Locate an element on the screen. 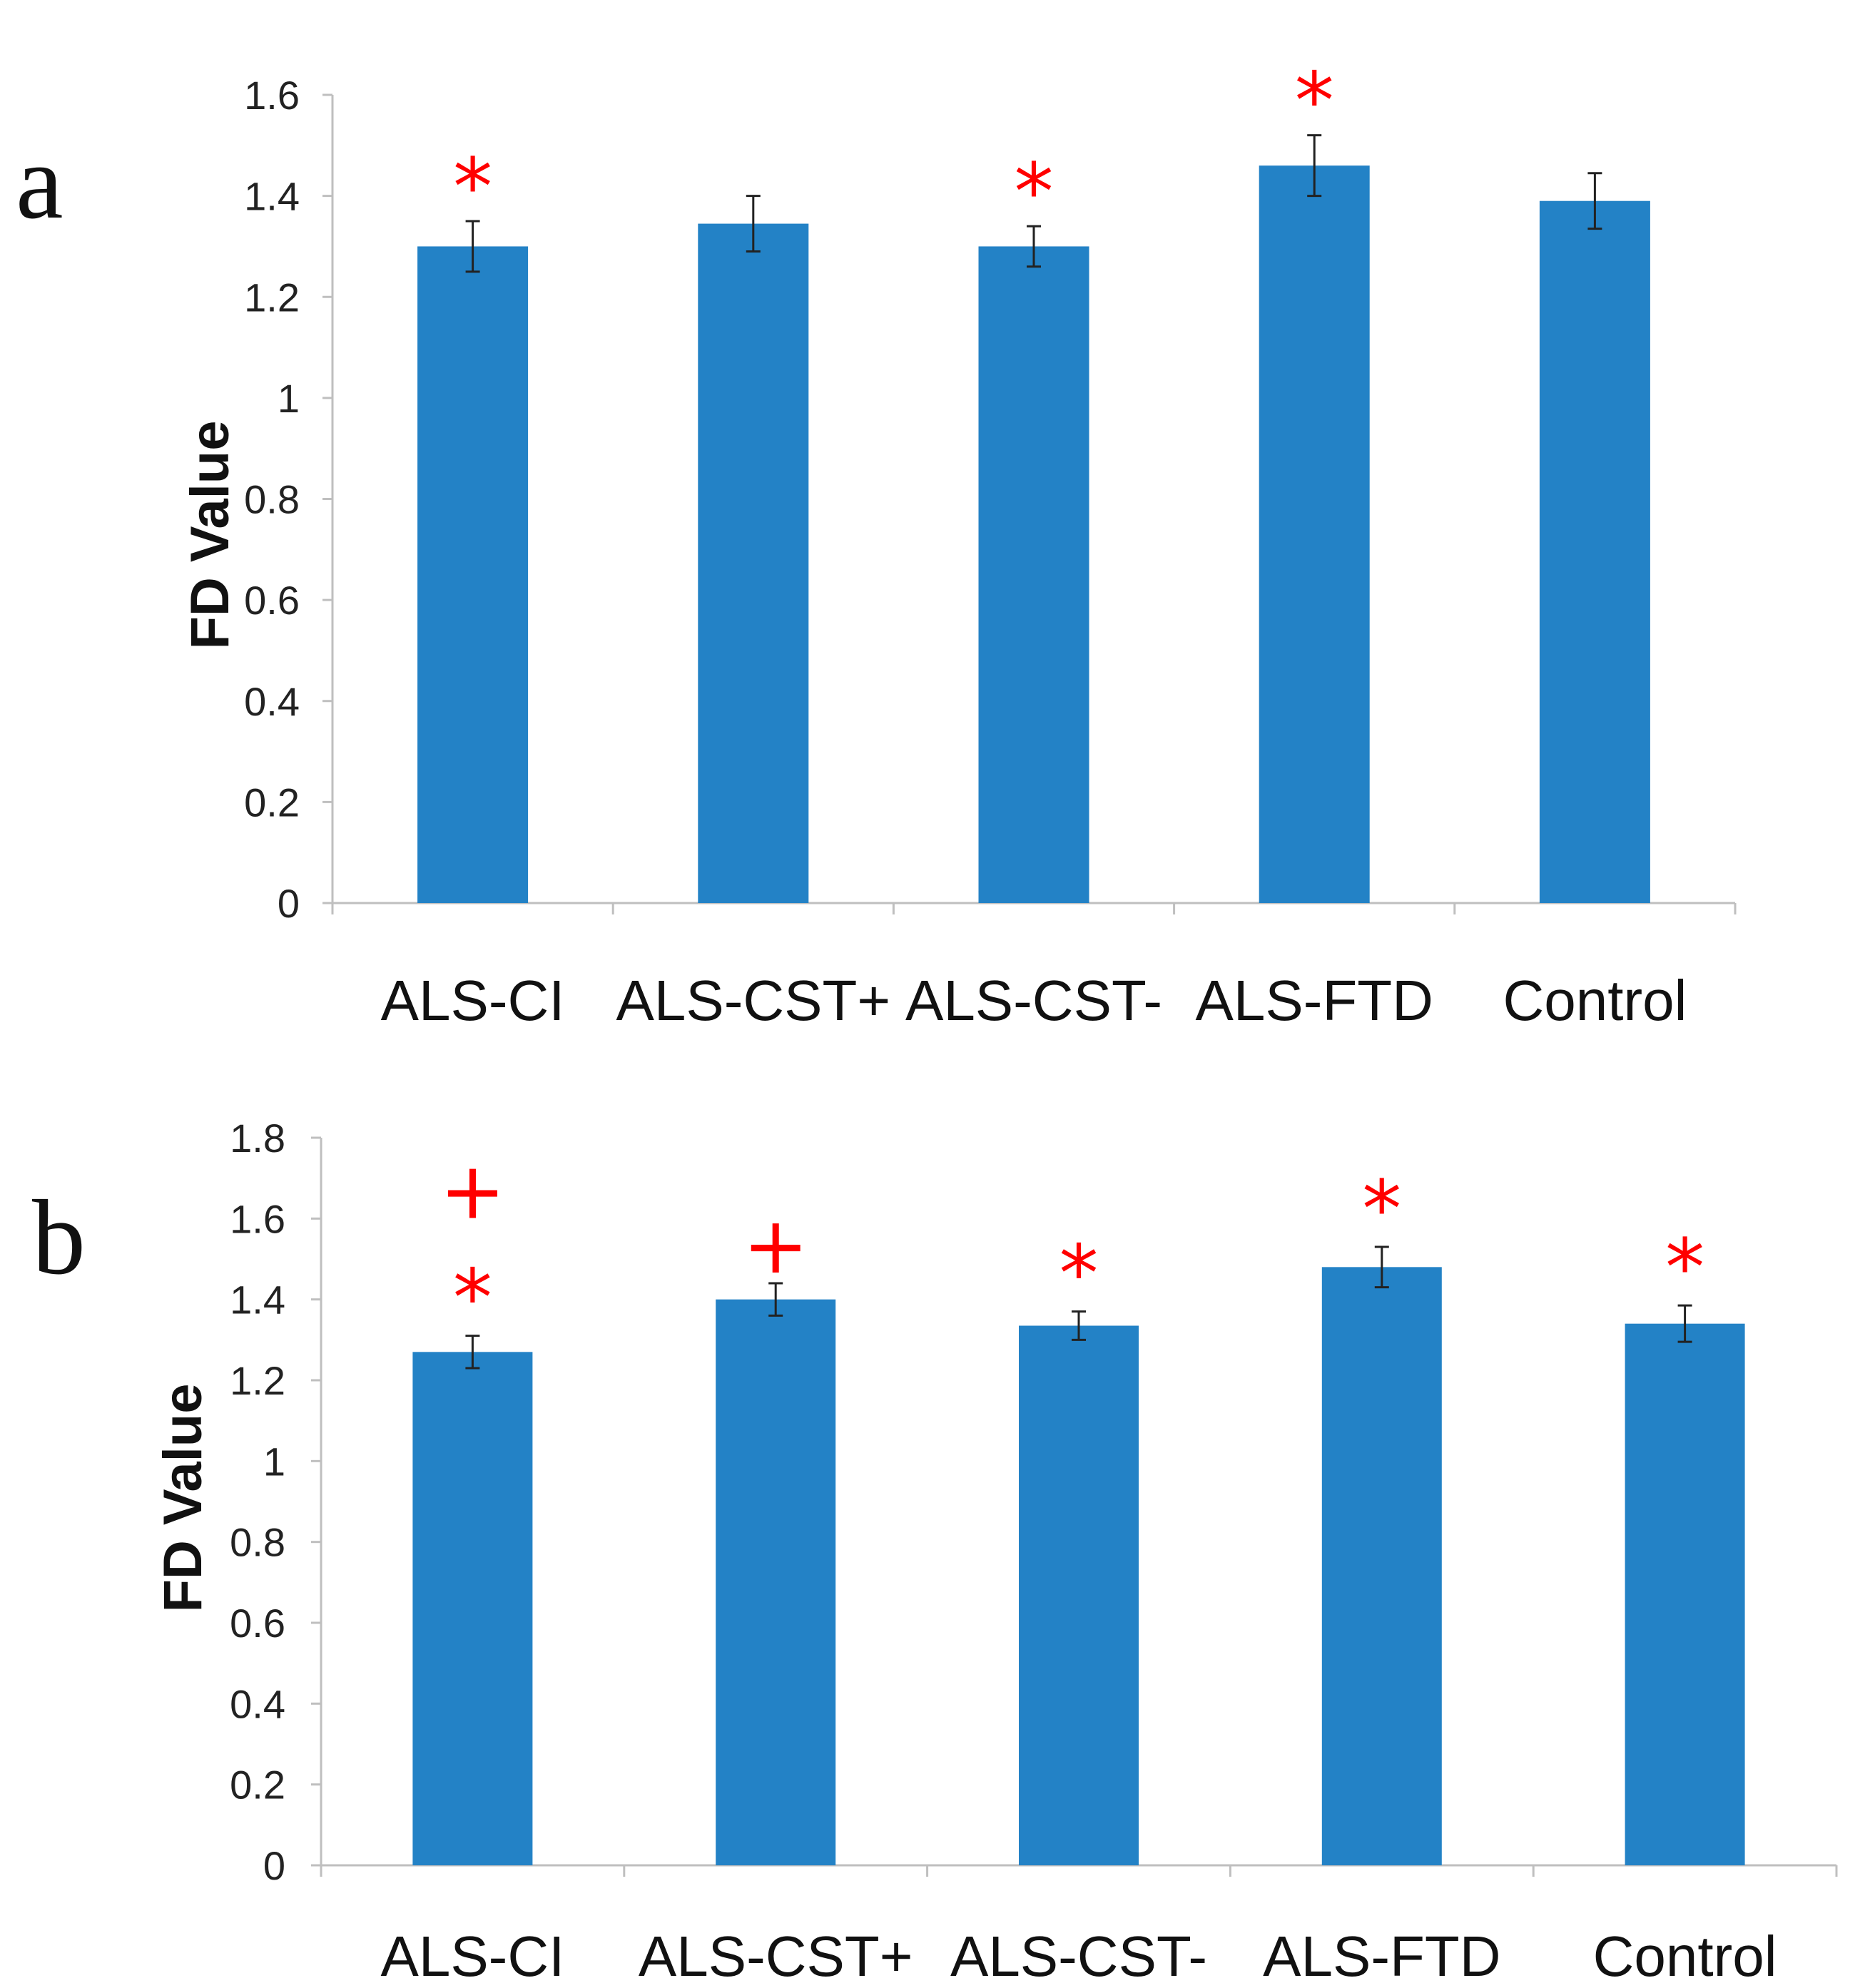 The width and height of the screenshot is (1860, 1988). panel-a-y-axis-title: FD Value is located at coordinates (210, 535).